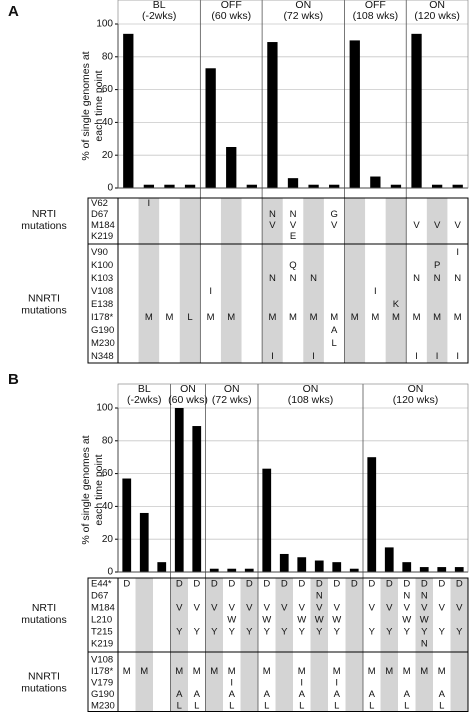  I want to click on y-tick-label: 80, so click(108, 440).